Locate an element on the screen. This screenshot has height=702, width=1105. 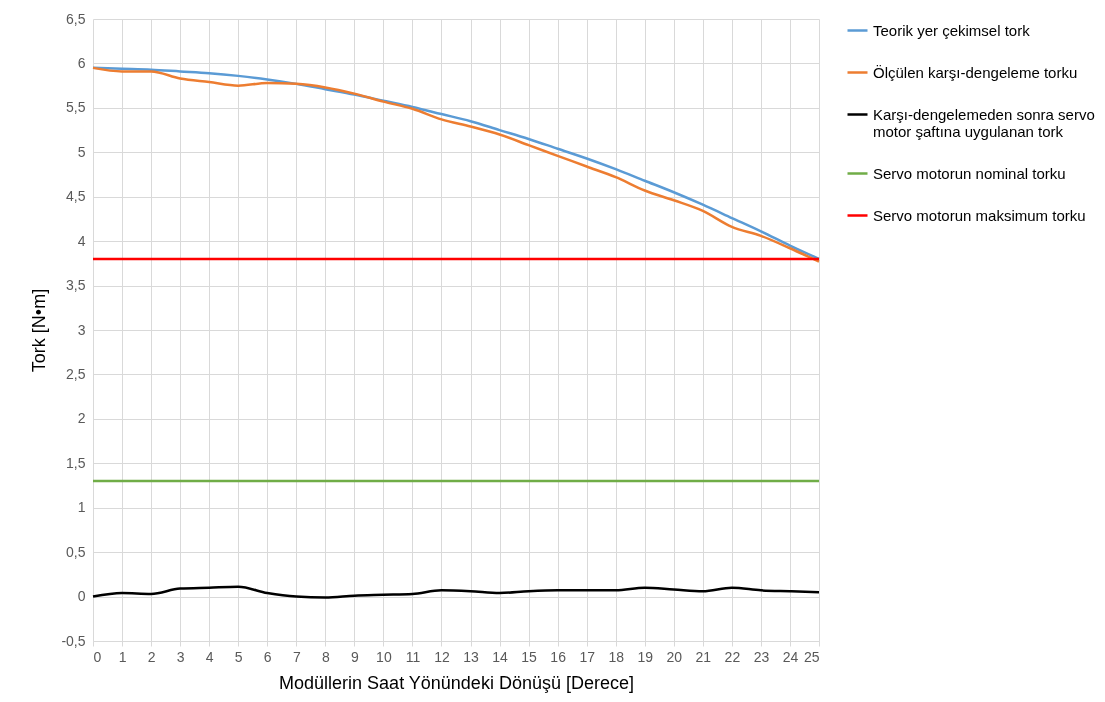
x-tick-label: 25 is located at coordinates (811, 656).